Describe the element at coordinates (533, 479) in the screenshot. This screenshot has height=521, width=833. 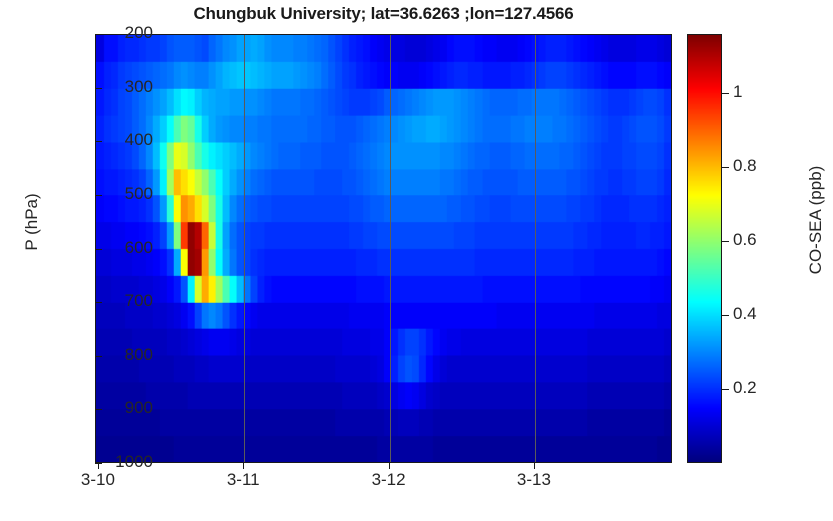
I see `x-tick-label: 3-13` at that location.